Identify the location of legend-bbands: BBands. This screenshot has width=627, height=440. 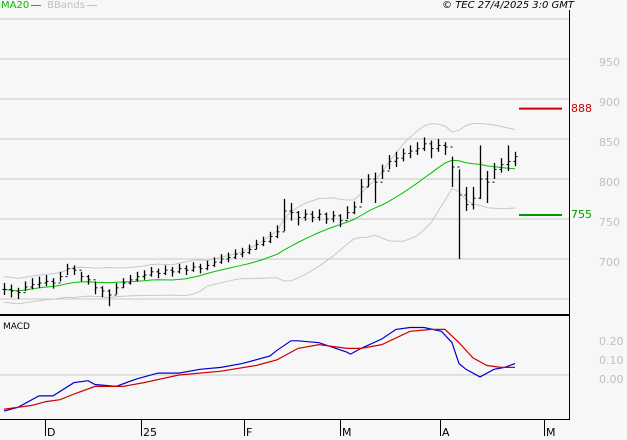
(72, 5).